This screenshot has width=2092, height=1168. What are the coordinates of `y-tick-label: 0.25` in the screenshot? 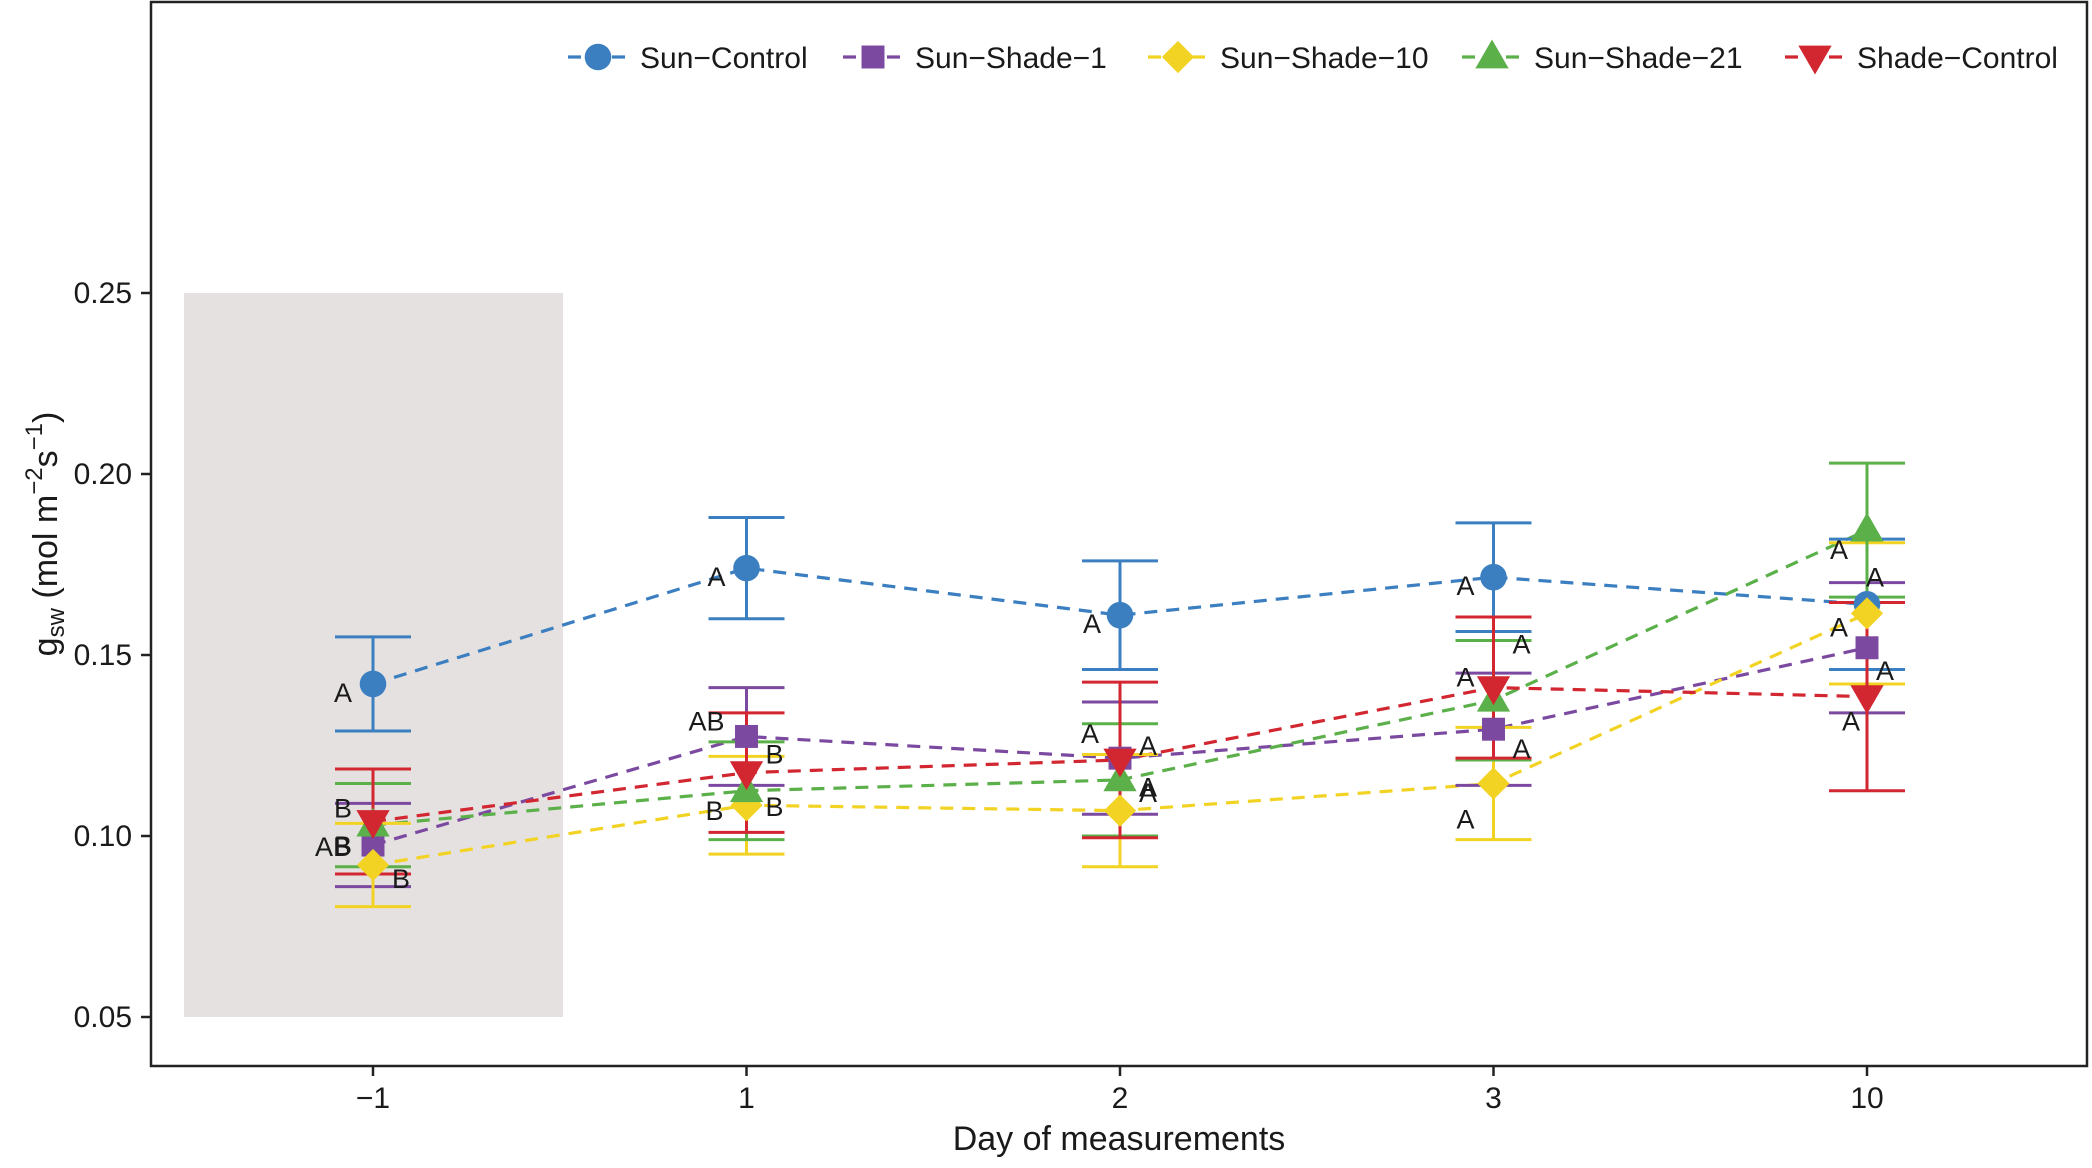 It's located at (103, 293).